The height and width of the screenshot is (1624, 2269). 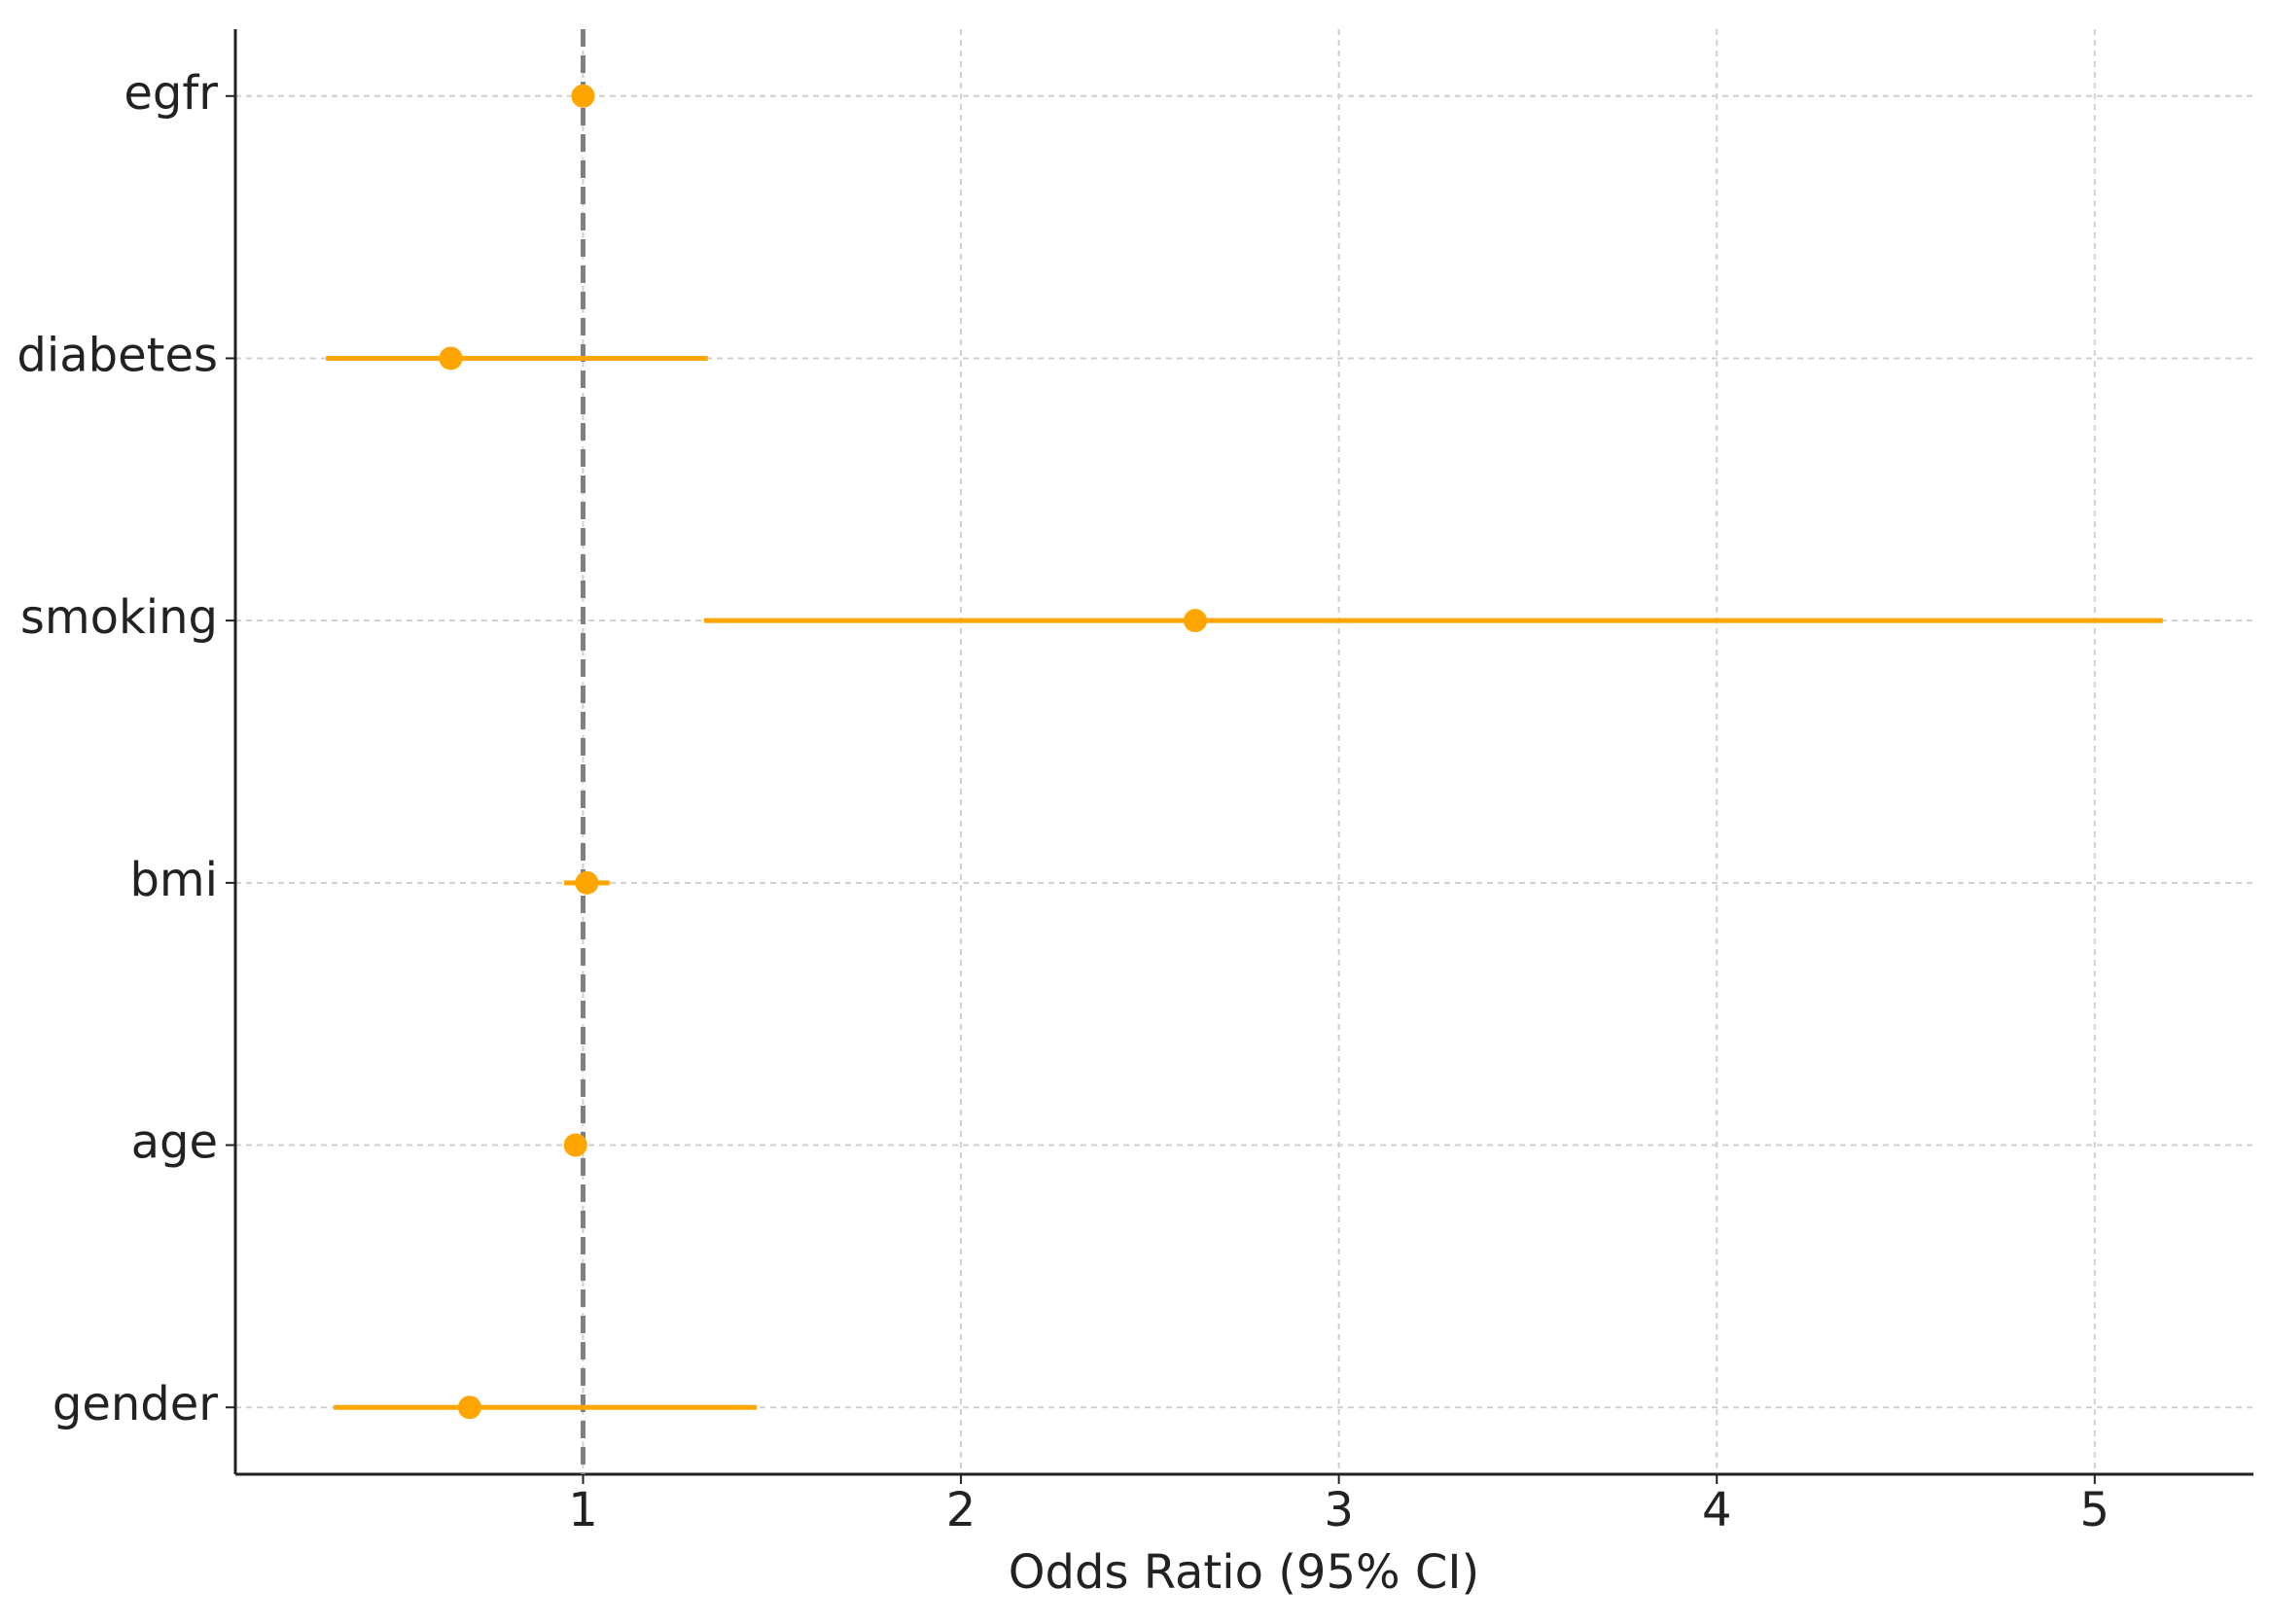 What do you see at coordinates (173, 880) in the screenshot?
I see `y-tick-label: bmi` at bounding box center [173, 880].